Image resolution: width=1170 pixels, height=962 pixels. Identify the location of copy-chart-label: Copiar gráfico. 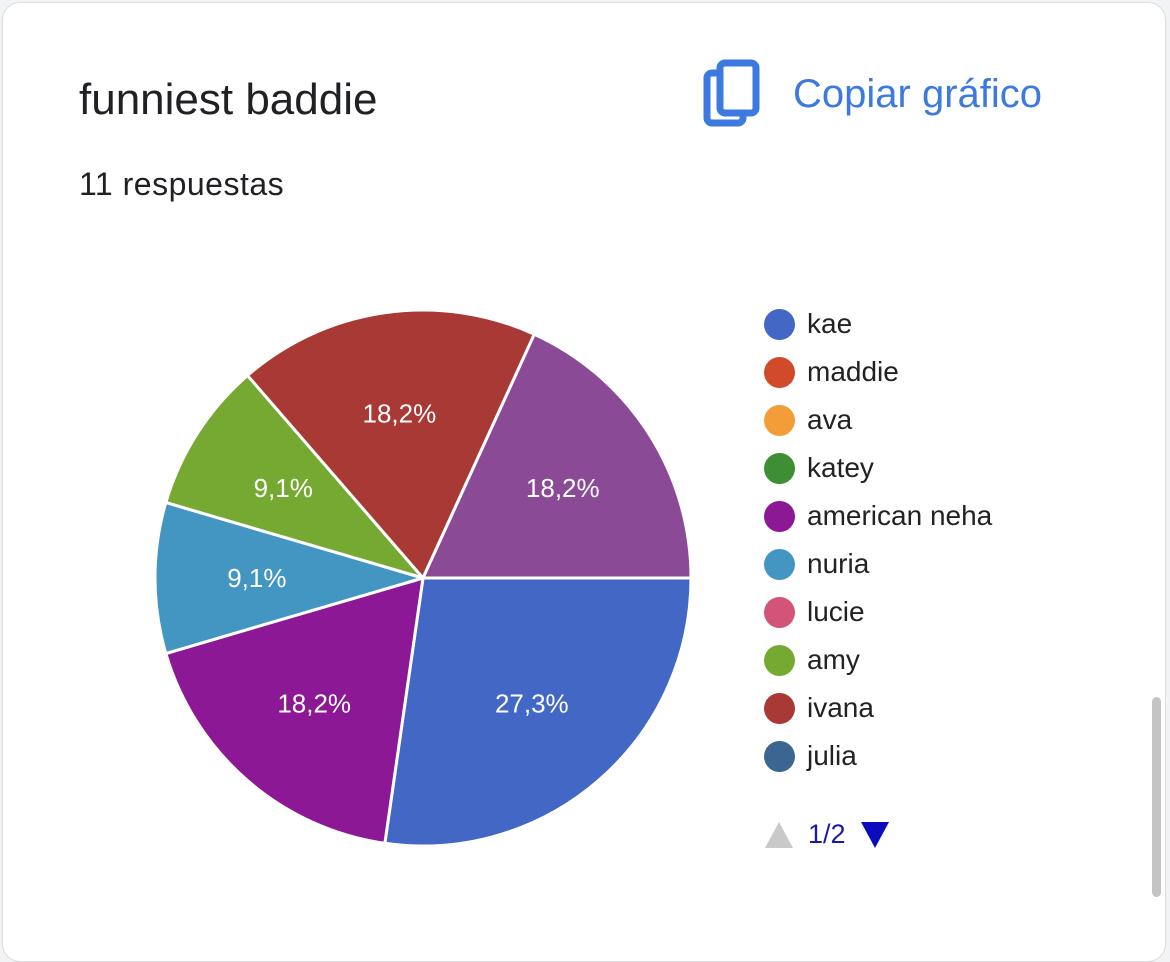
(918, 93).